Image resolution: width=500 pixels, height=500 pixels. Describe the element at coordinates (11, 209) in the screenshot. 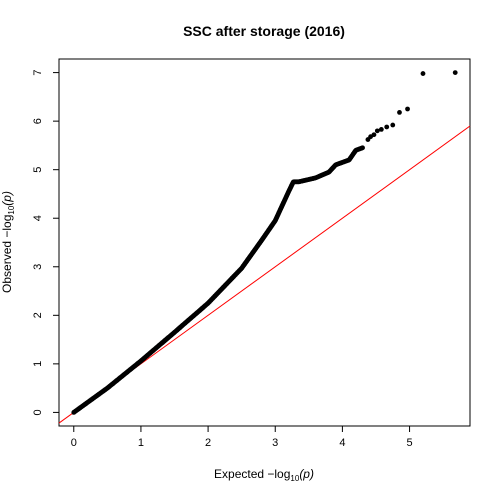

I see `y-axis-label-subscript: 10` at that location.